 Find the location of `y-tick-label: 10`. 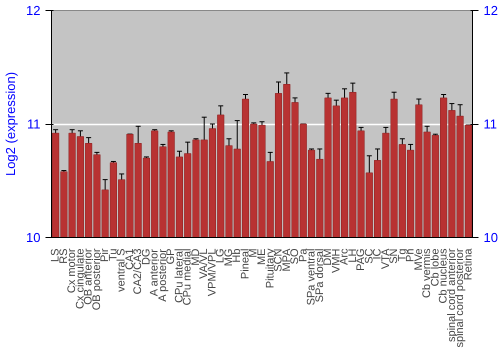

y-tick-label: 10 is located at coordinates (33, 237).